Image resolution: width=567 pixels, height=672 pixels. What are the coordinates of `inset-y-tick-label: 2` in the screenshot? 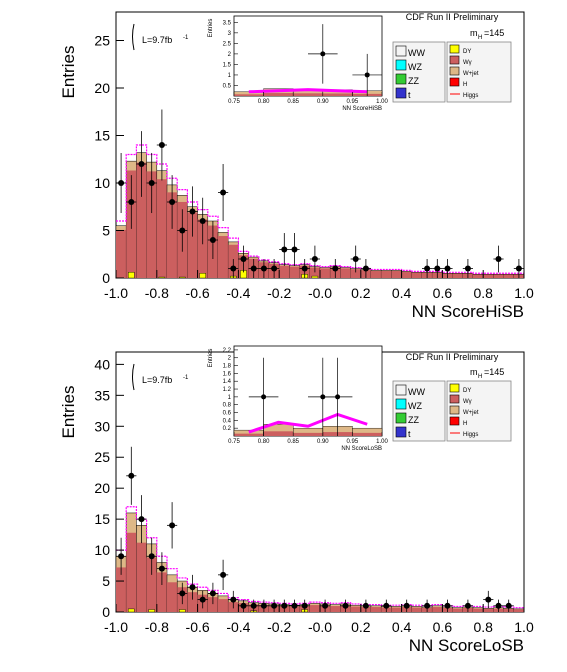 It's located at (230, 359).